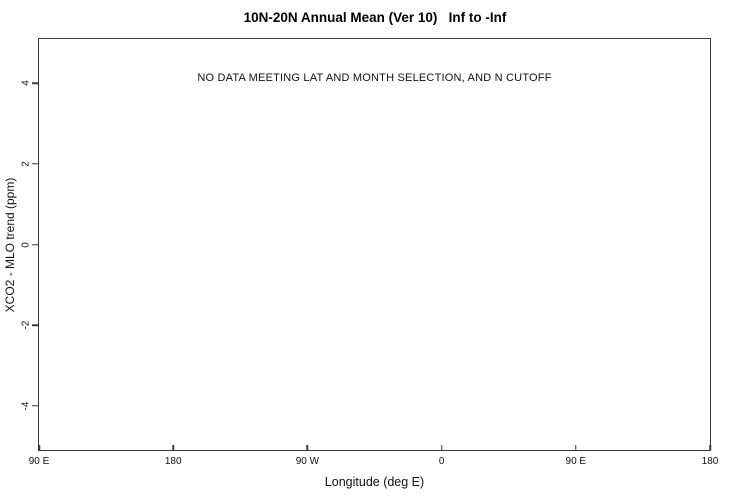 The height and width of the screenshot is (500, 750). Describe the element at coordinates (26, 244) in the screenshot. I see `y-tick-label: 0` at that location.